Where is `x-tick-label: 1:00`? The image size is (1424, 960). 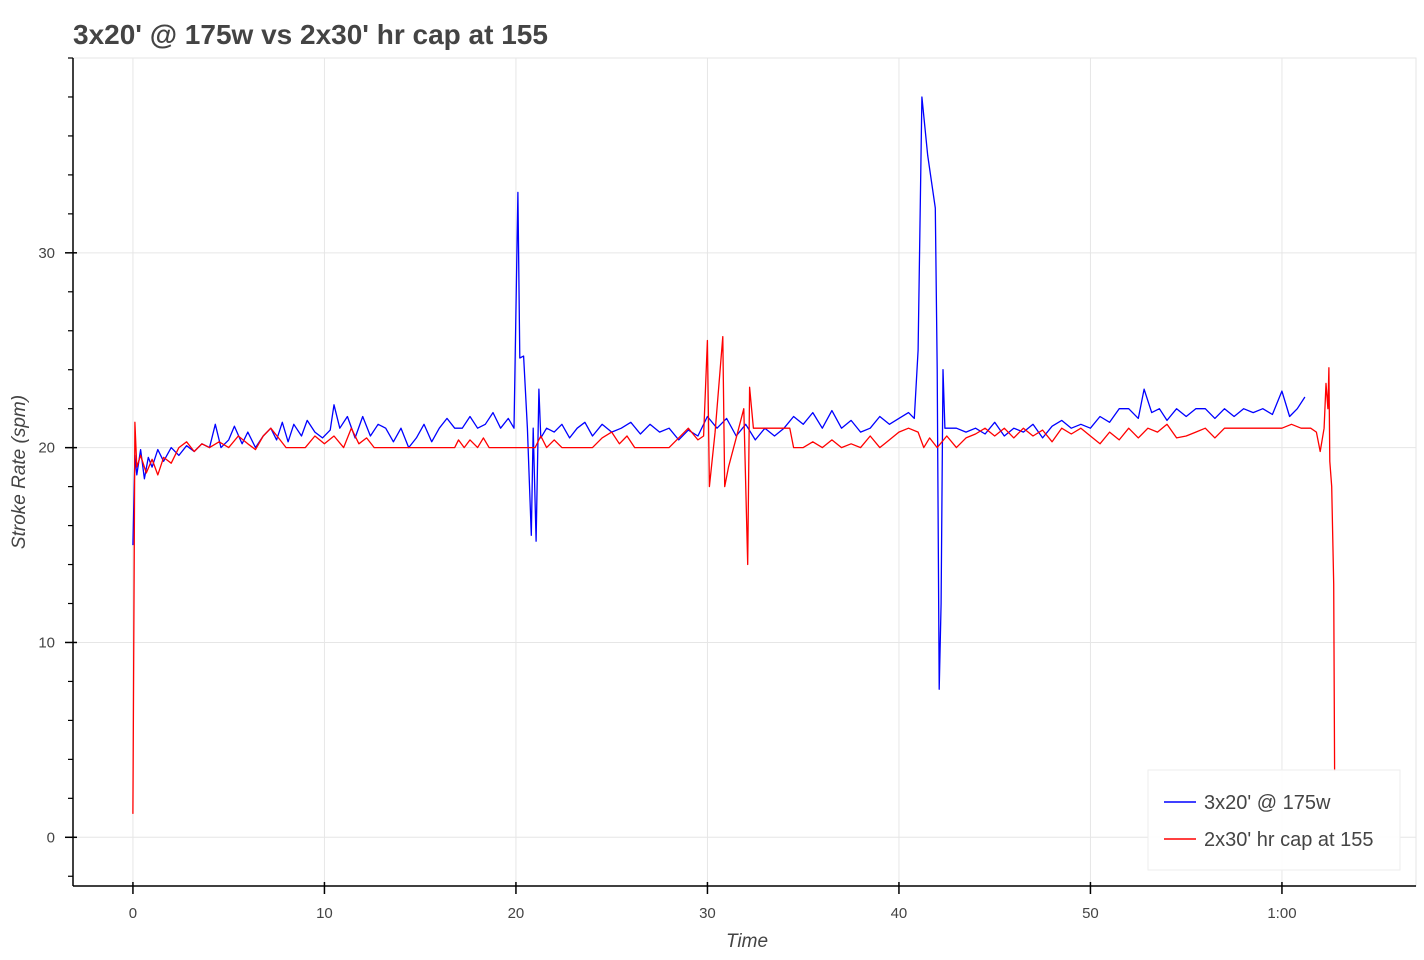
x-tick-label: 1:00 is located at coordinates (1281, 913).